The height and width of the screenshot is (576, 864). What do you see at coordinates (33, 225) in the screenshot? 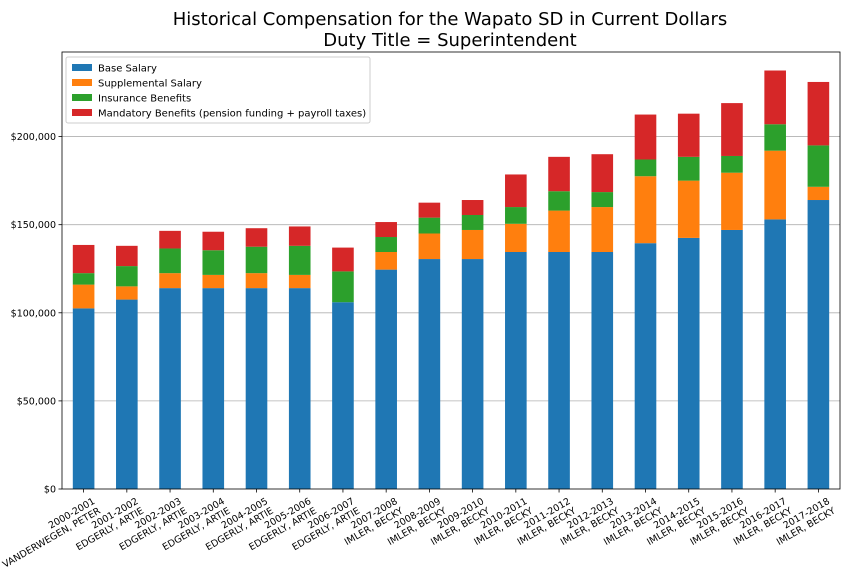
I see `y-tick-label: $150,000` at bounding box center [33, 225].